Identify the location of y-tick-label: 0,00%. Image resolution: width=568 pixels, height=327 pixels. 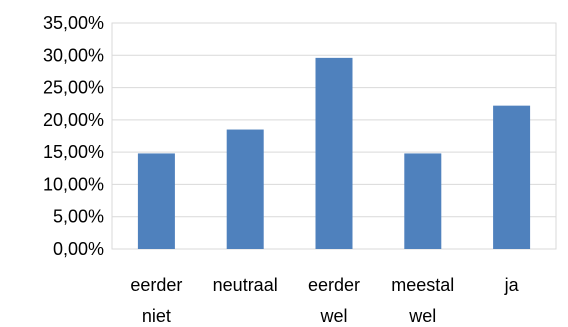
(78, 249).